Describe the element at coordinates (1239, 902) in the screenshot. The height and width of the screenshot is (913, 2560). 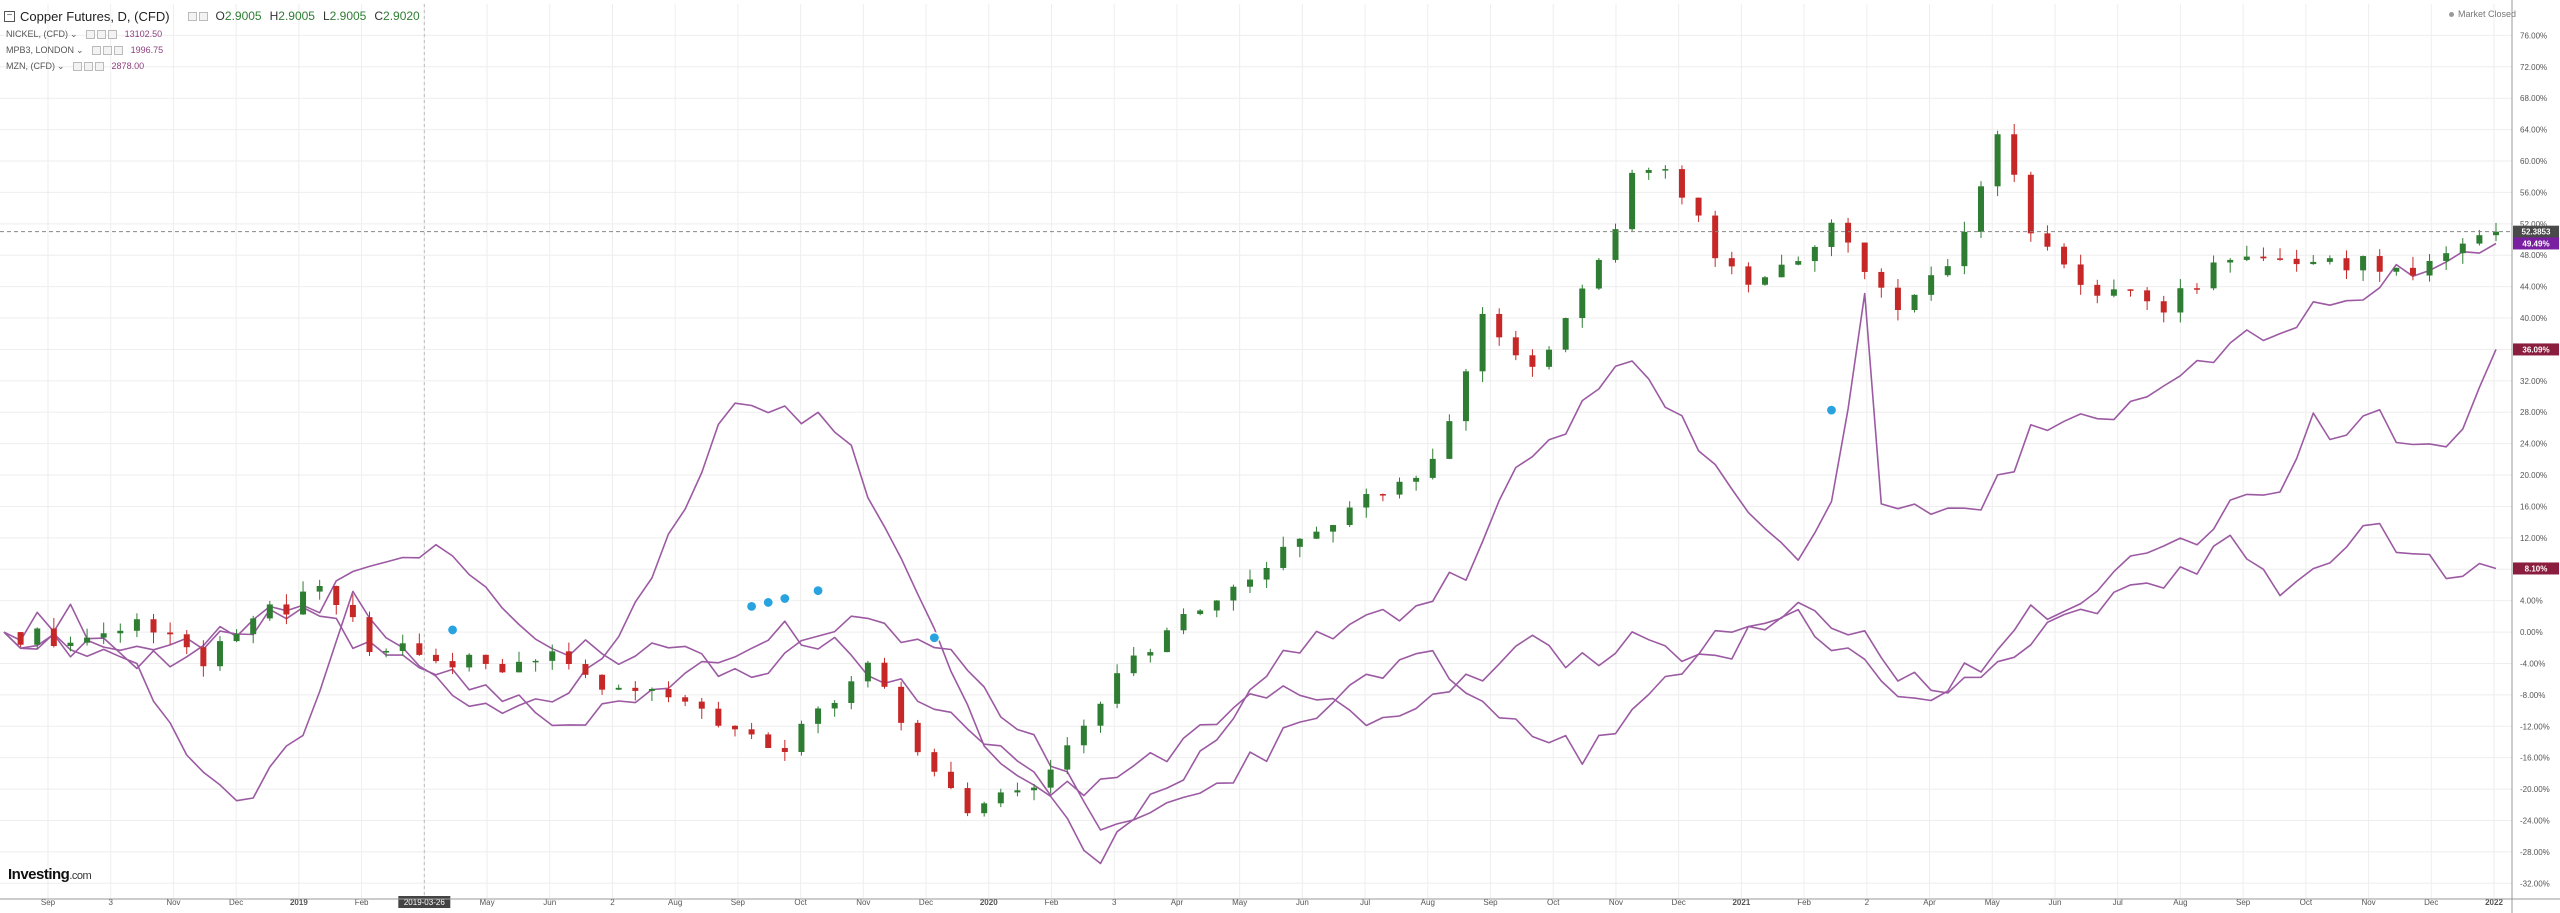
I see `x-tick-label: May` at that location.